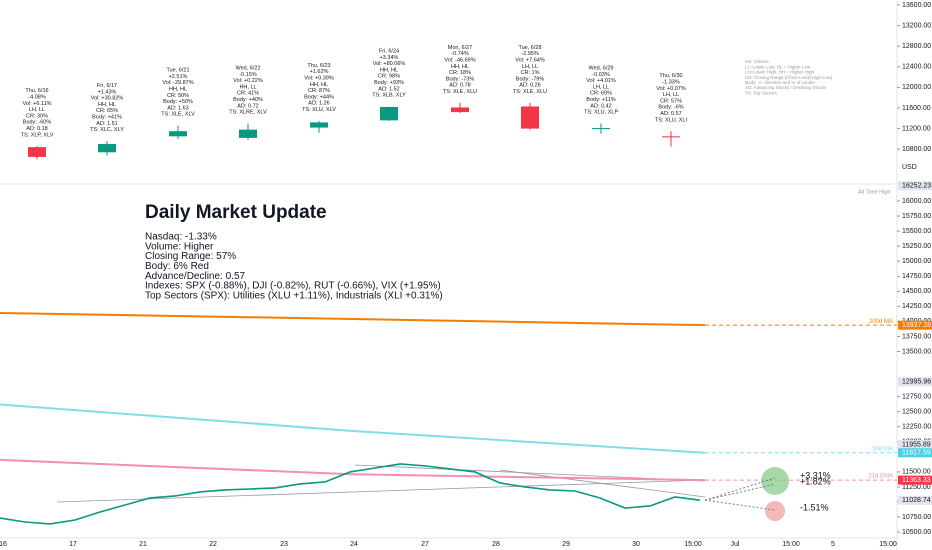 The image size is (932, 550). Describe the element at coordinates (670, 114) in the screenshot. I see `candle-annotation: AD: 0.57` at that location.